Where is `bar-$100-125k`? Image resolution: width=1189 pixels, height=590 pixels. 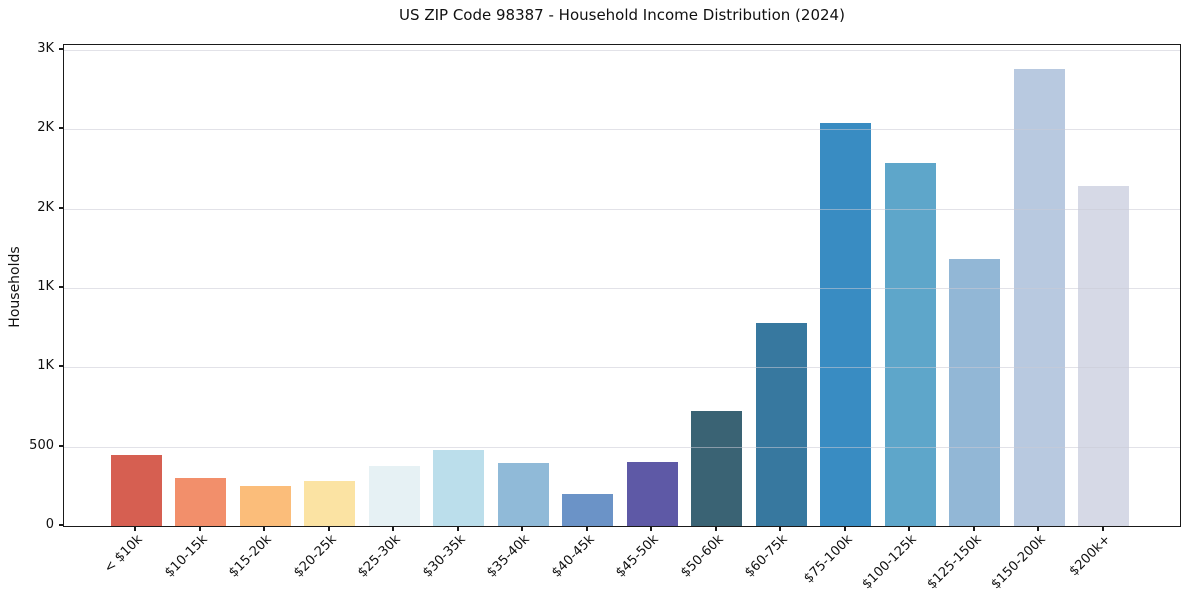 bar-$100-125k is located at coordinates (910, 344).